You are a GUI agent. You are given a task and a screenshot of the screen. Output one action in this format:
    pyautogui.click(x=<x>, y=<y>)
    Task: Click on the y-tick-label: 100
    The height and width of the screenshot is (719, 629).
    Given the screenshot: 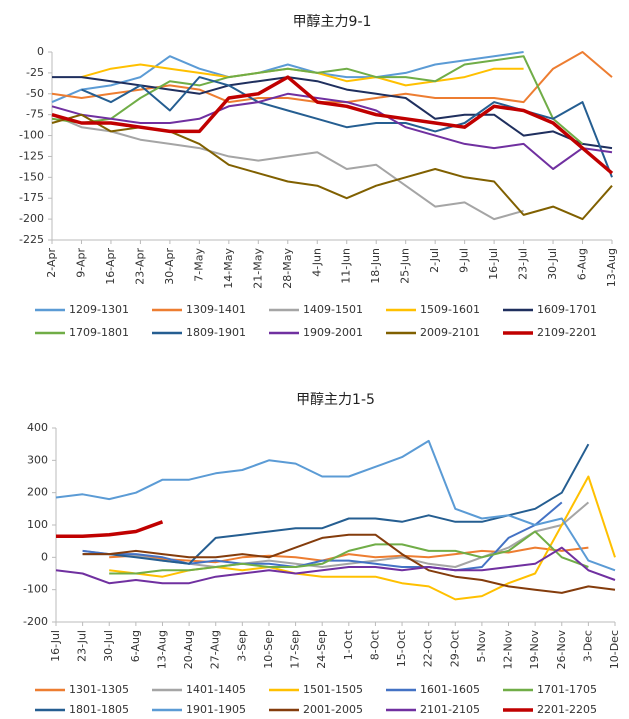 What is the action you would take?
    pyautogui.click(x=37, y=524)
    